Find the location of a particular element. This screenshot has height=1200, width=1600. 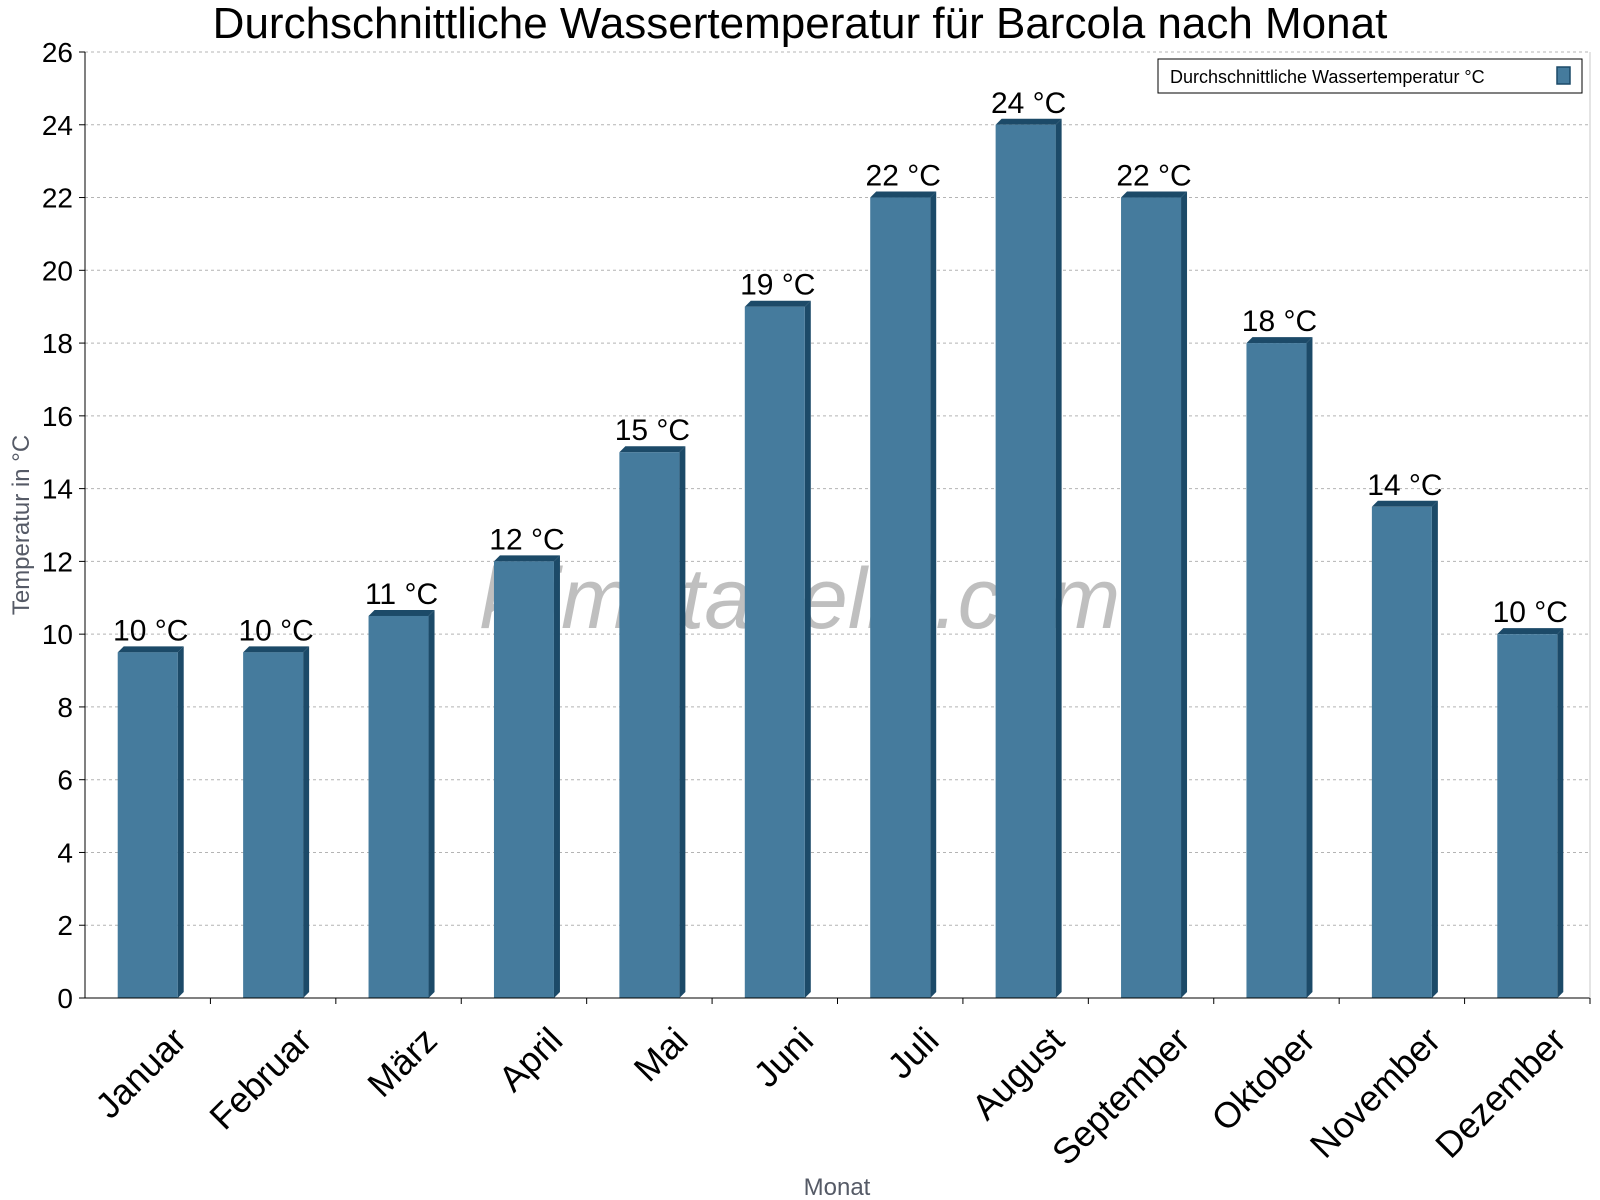

y-tick-label: 26 is located at coordinates (57, 52).